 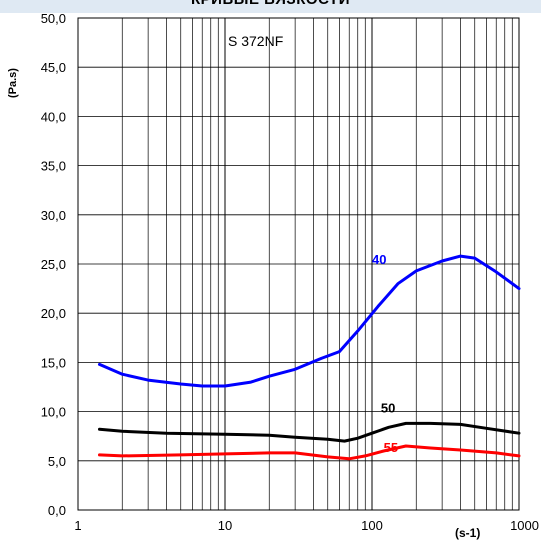 What do you see at coordinates (467, 533) in the screenshot?
I see `x-axis-label: (s-1)` at bounding box center [467, 533].